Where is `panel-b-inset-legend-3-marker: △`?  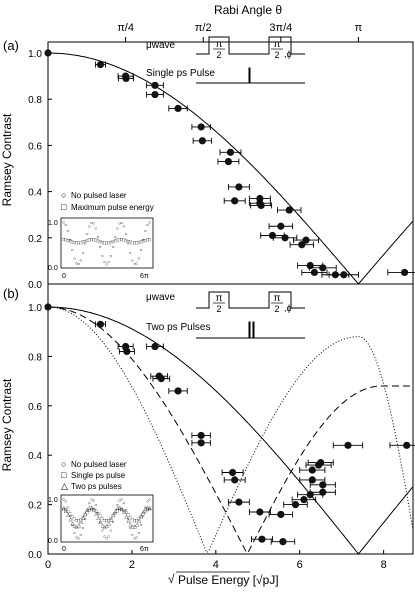
panel-b-inset-legend-3-marker: △ is located at coordinates (64, 486).